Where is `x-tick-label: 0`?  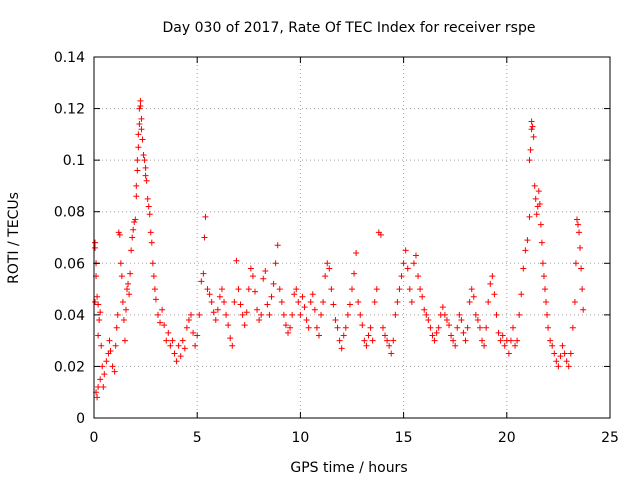
x-tick-label: 0 is located at coordinates (94, 438).